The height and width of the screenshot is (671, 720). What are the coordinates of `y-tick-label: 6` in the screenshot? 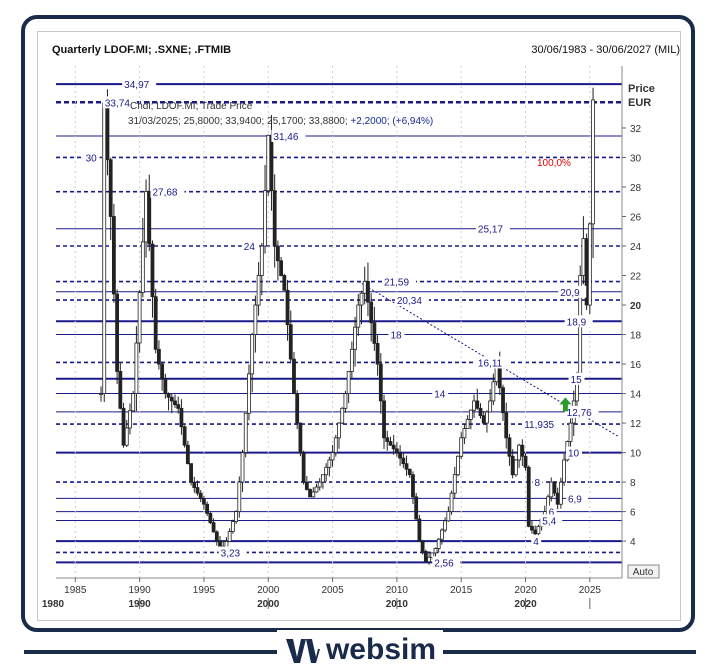 It's located at (633, 513).